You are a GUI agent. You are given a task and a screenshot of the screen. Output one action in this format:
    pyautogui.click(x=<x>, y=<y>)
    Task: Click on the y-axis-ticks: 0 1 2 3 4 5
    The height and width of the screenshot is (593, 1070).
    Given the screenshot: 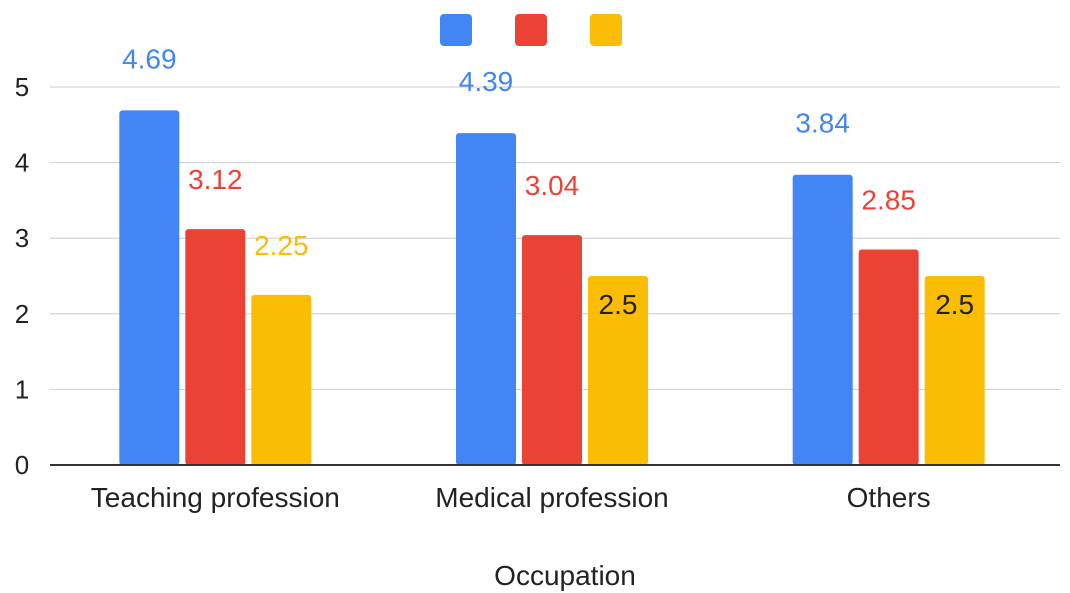 What is the action you would take?
    pyautogui.click(x=22, y=276)
    